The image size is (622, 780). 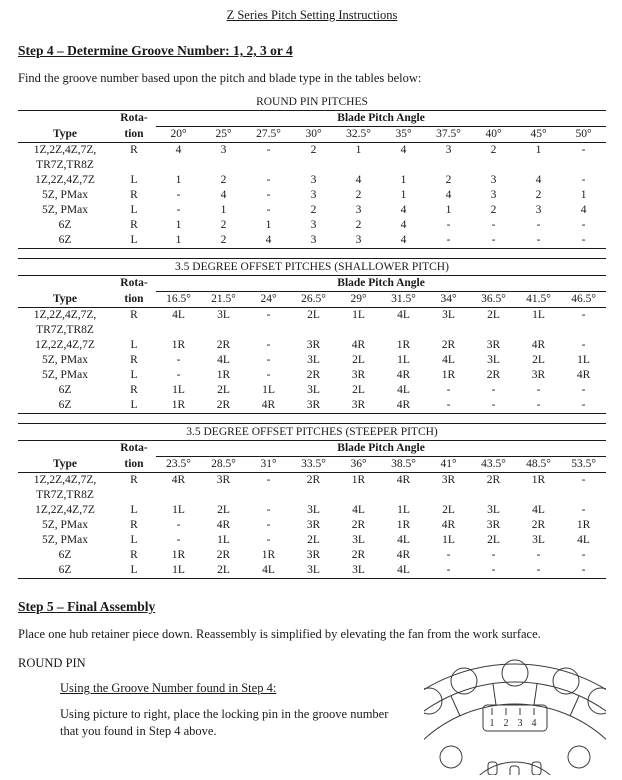 I want to click on round-pin-label: ROUND PIN, so click(x=52, y=663).